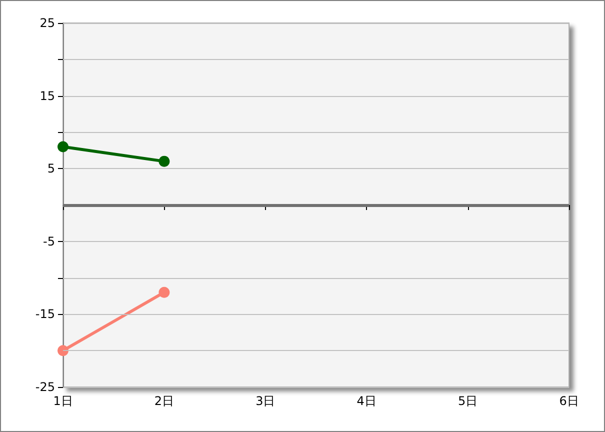 The width and height of the screenshot is (605, 432). I want to click on x-tick-label: 3日, so click(266, 401).